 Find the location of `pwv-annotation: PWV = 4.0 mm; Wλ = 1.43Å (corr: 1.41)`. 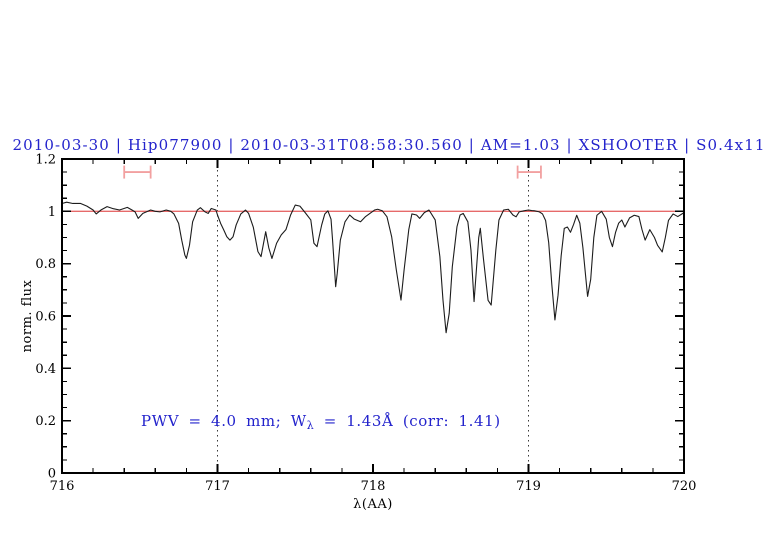

pwv-annotation: PWV = 4.0 mm; Wλ = 1.43Å (corr: 1.41) is located at coordinates (321, 422).